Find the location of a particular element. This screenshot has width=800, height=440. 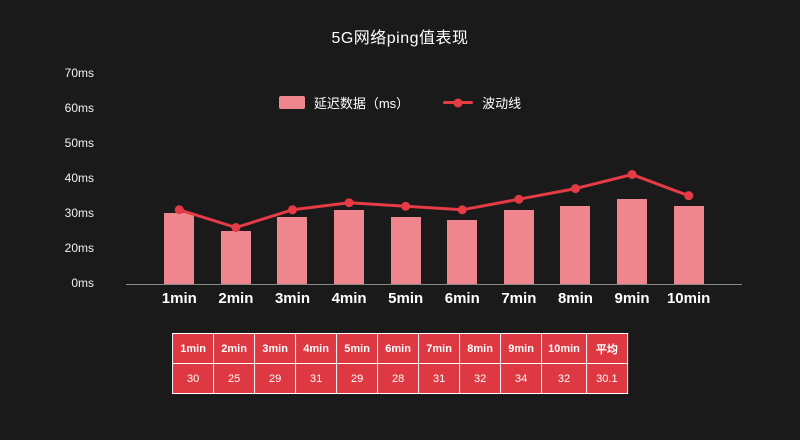

y-axis-tick: 70ms is located at coordinates (79, 73).